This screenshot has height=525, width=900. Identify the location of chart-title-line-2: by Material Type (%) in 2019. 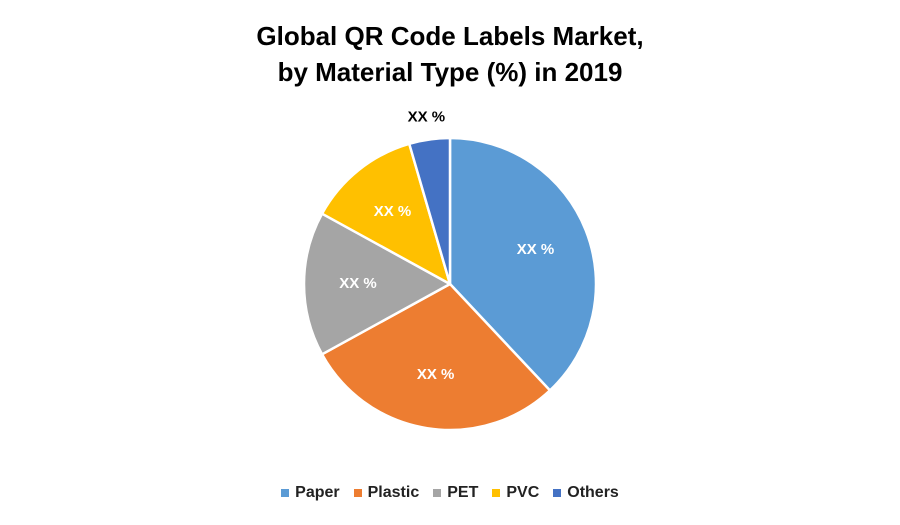
(450, 72).